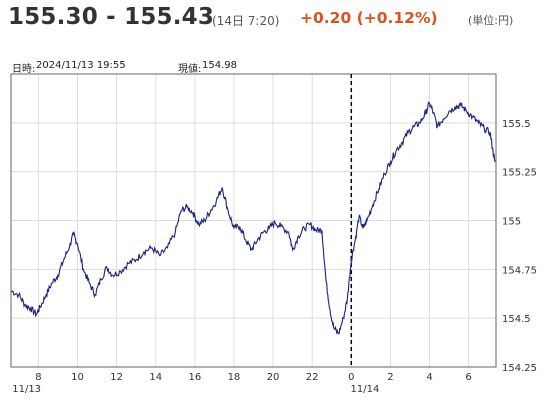 Image resolution: width=544 pixels, height=400 pixels. Describe the element at coordinates (468, 377) in the screenshot. I see `x-tick-label-11: 6` at that location.